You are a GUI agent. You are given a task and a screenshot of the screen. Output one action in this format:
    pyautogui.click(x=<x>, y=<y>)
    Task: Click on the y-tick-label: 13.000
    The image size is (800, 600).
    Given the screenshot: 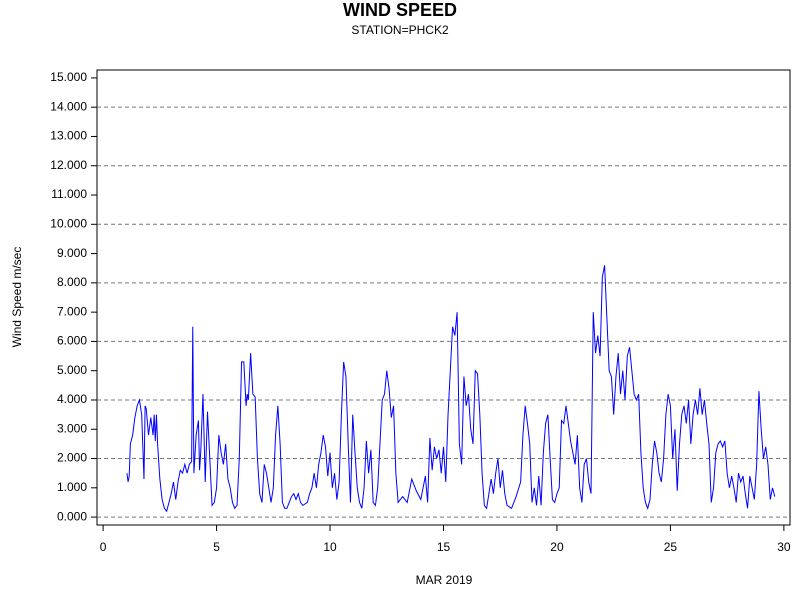 What is the action you would take?
    pyautogui.click(x=68, y=136)
    